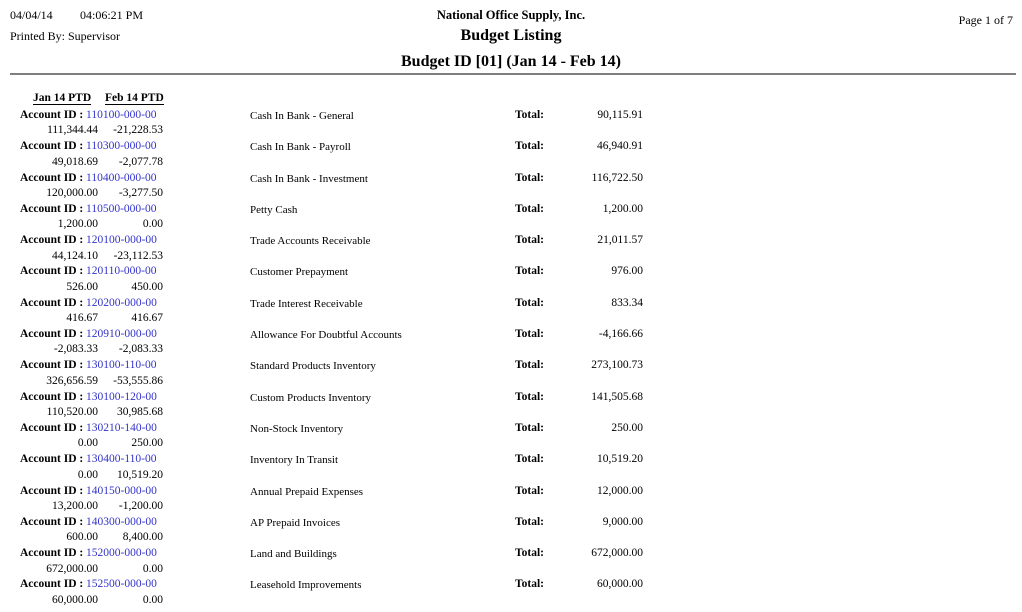 The width and height of the screenshot is (1022, 612). Describe the element at coordinates (140, 412) in the screenshot. I see `feb14-ptd-amount: 30,985.68` at that location.